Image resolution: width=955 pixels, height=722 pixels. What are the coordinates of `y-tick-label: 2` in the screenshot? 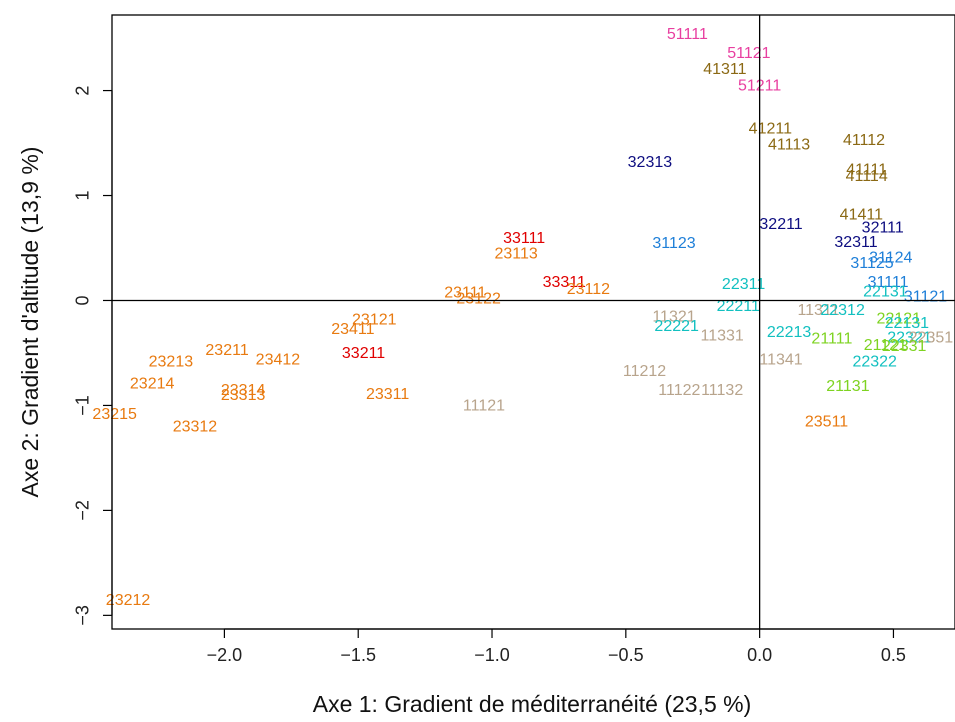 It's located at (83, 91).